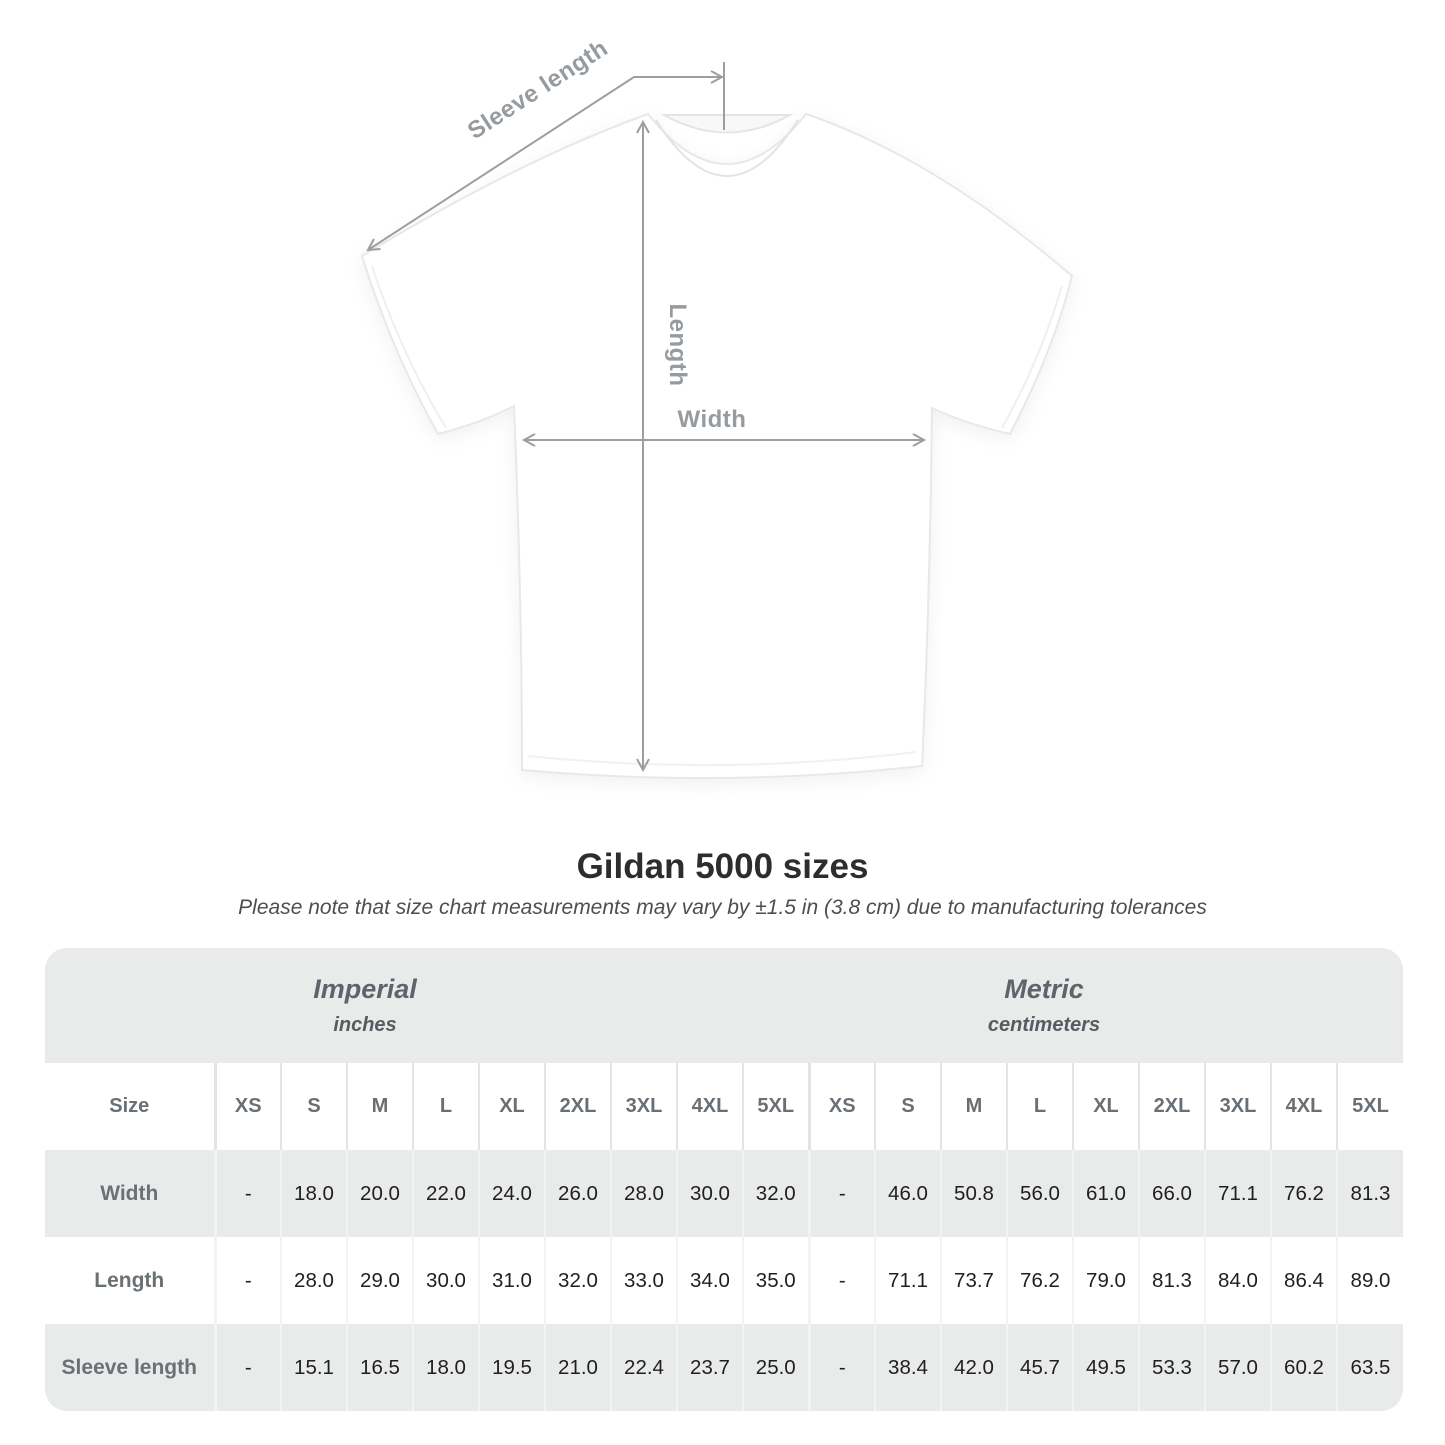 The image size is (1445, 1445). Describe the element at coordinates (130, 1106) in the screenshot. I see `size-column-header: Size` at that location.